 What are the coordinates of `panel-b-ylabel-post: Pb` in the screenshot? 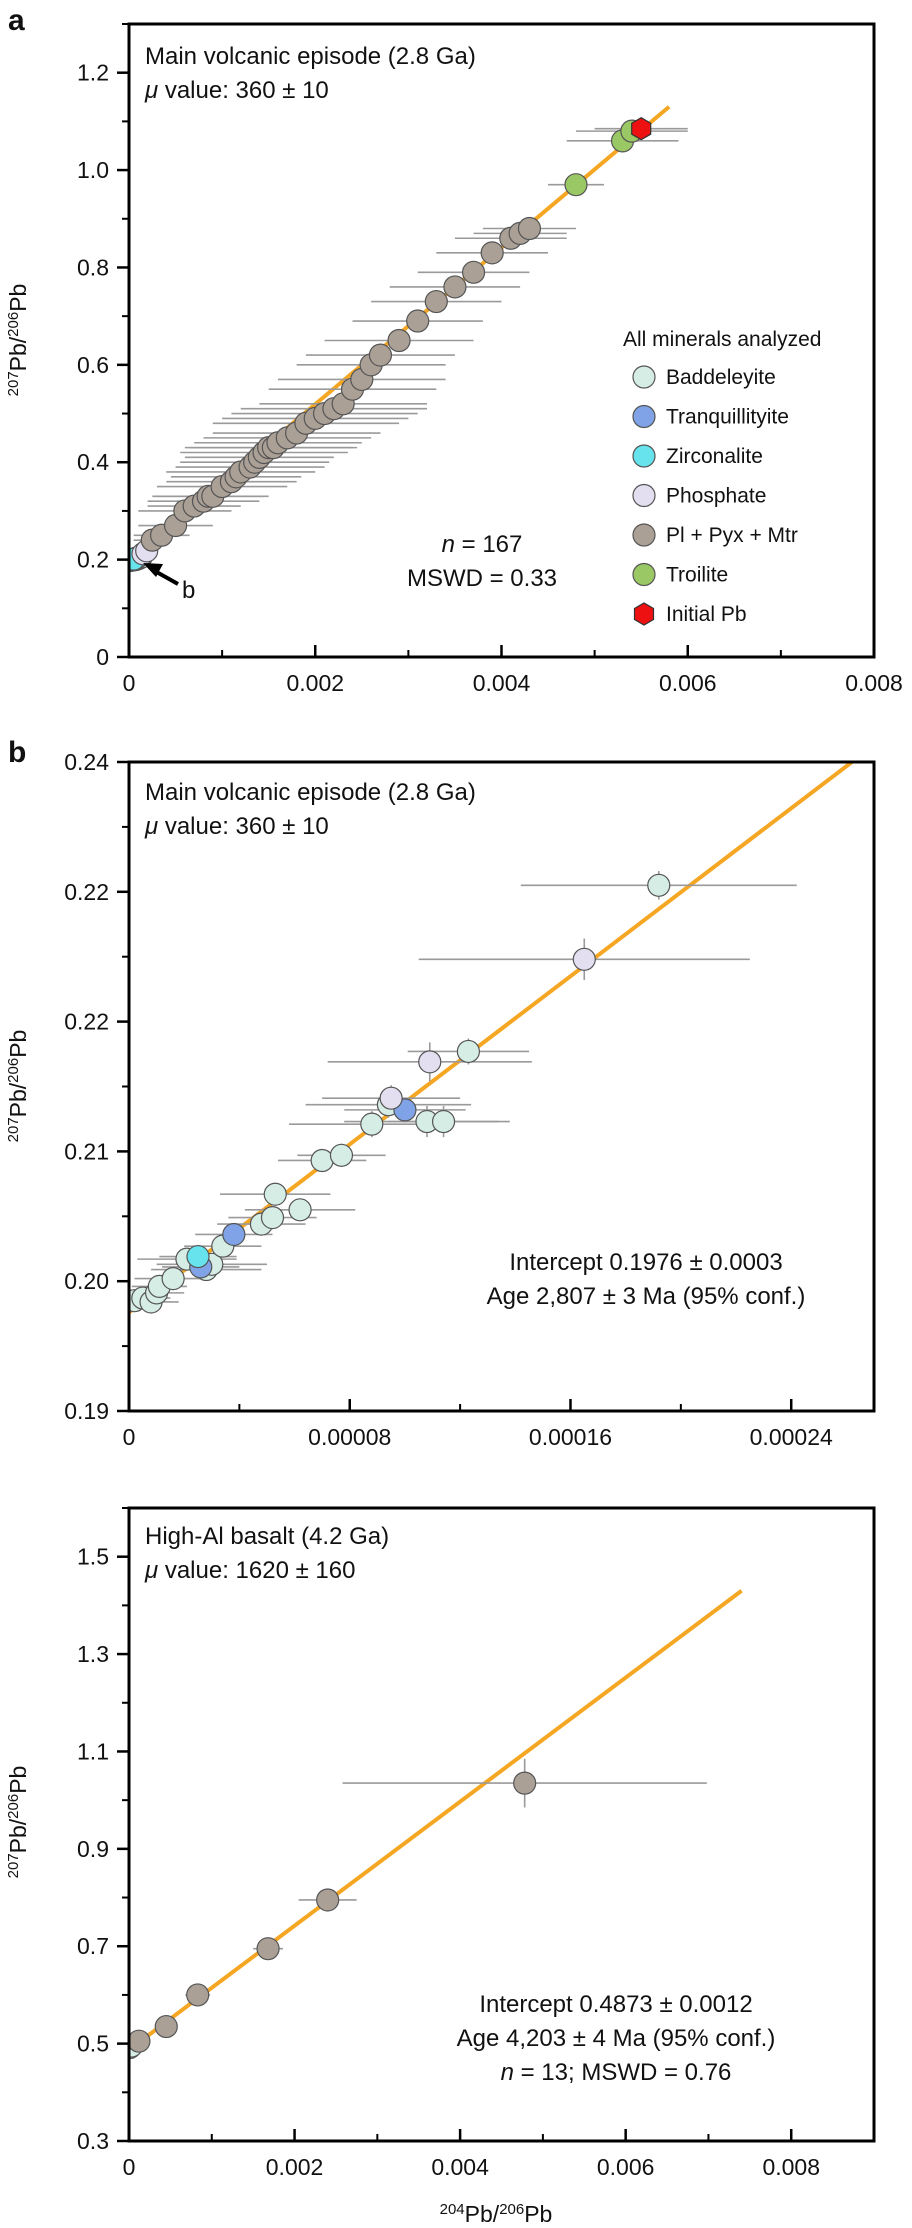 It's located at (18, 1044).